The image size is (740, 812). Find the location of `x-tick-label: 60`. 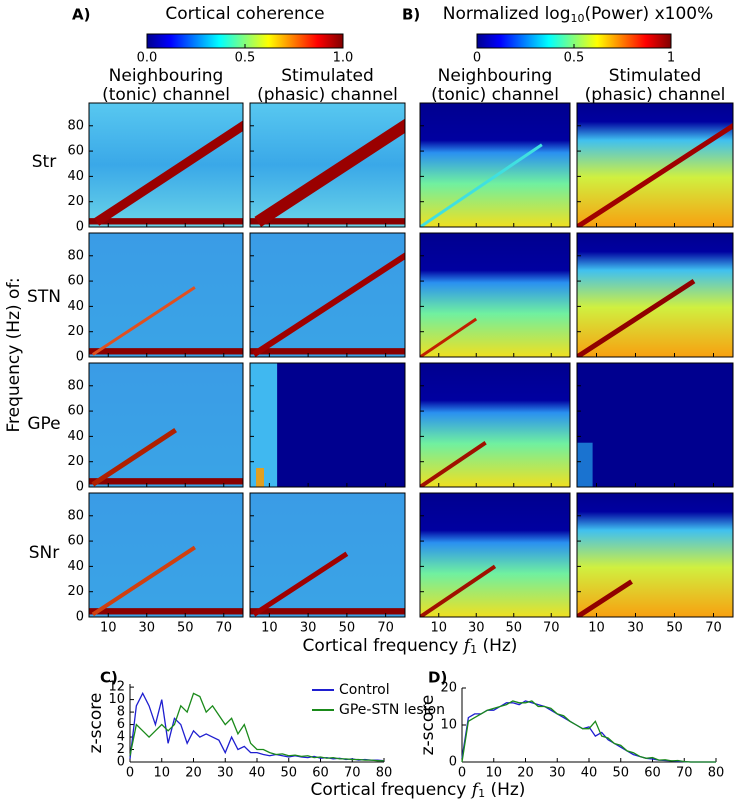

x-tick-label: 60 is located at coordinates (320, 773).